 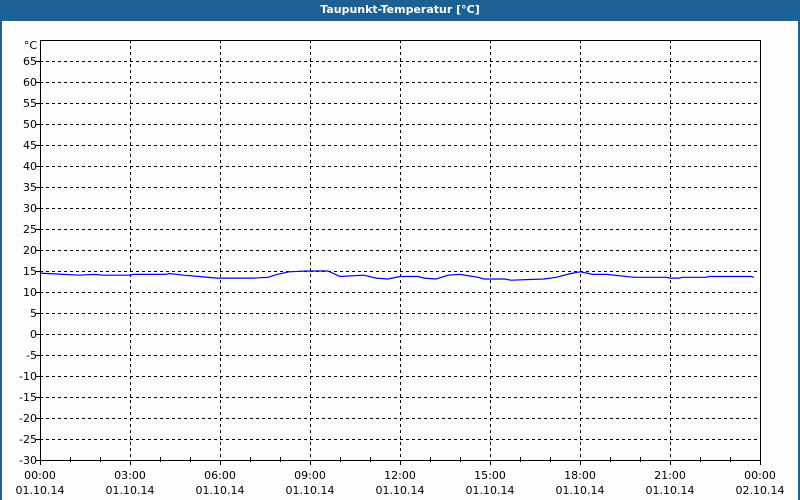 I want to click on y-tick-label: -5, so click(x=31, y=355).